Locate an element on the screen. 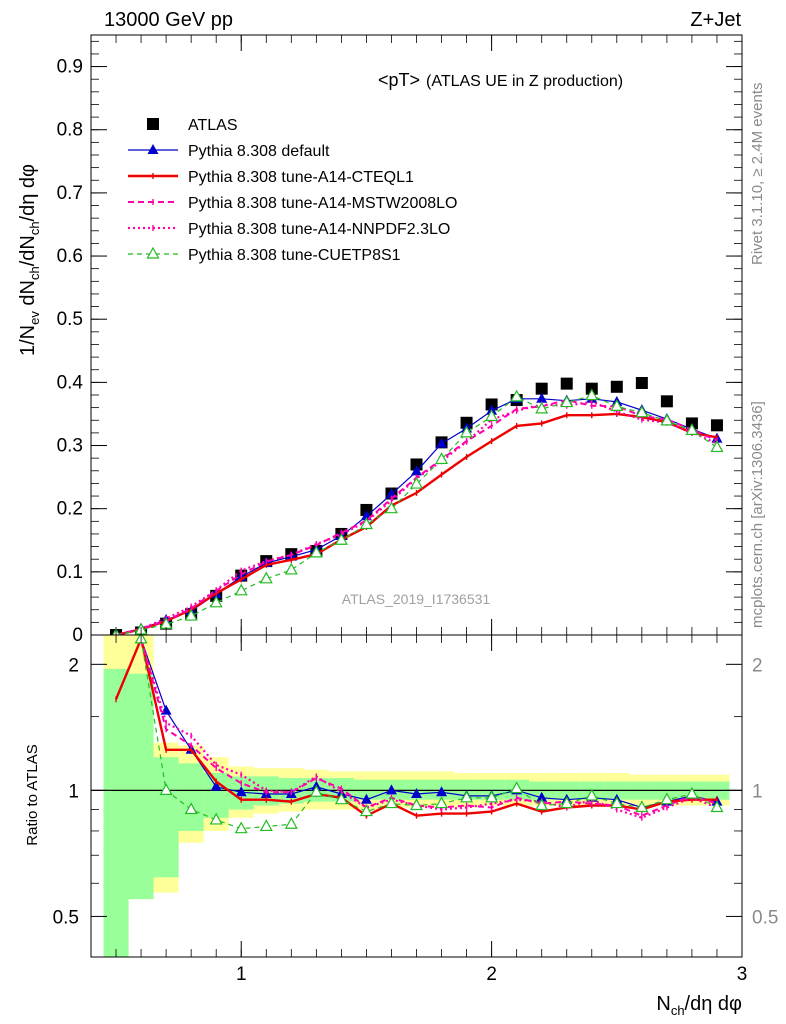 The image size is (786, 1024). ratio-ytick-label-right-1: 1 is located at coordinates (757, 791).